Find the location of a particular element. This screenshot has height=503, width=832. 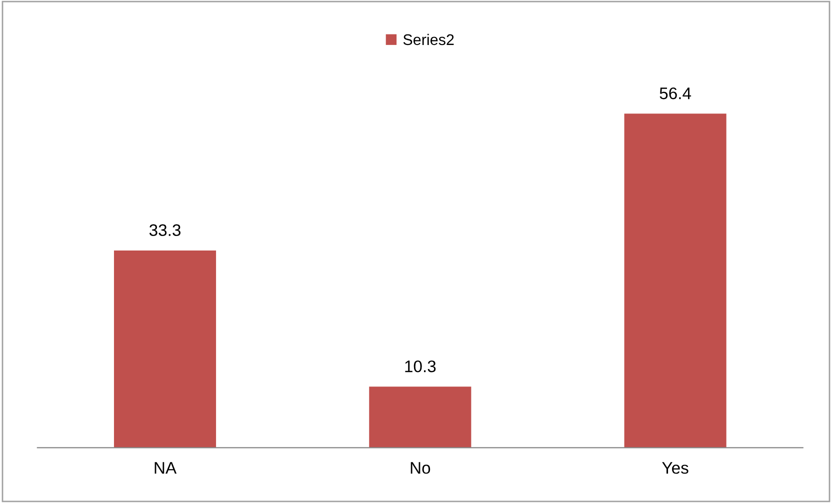

x-tick-label: No is located at coordinates (420, 468).